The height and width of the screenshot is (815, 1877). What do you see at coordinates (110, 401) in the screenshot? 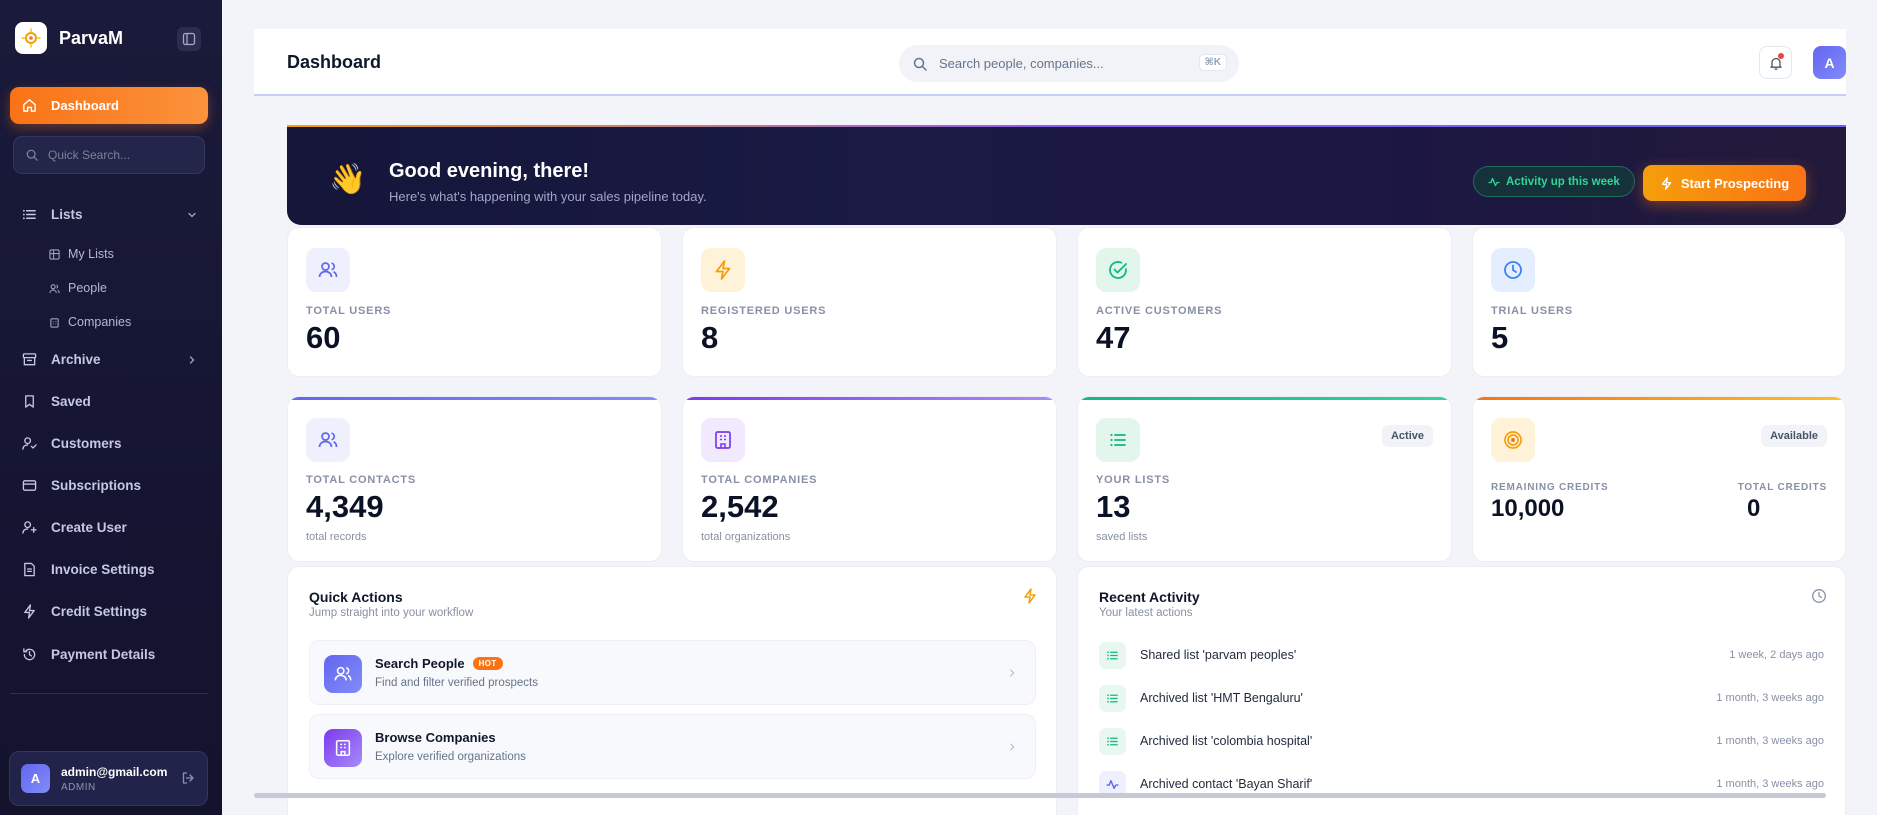
I see `sidebar-item-saved: Saved` at bounding box center [110, 401].